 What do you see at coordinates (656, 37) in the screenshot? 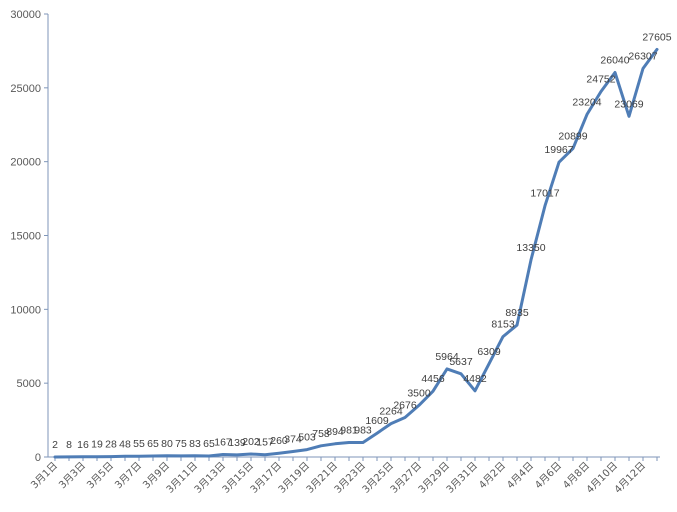
I see `data-label: 27605` at bounding box center [656, 37].